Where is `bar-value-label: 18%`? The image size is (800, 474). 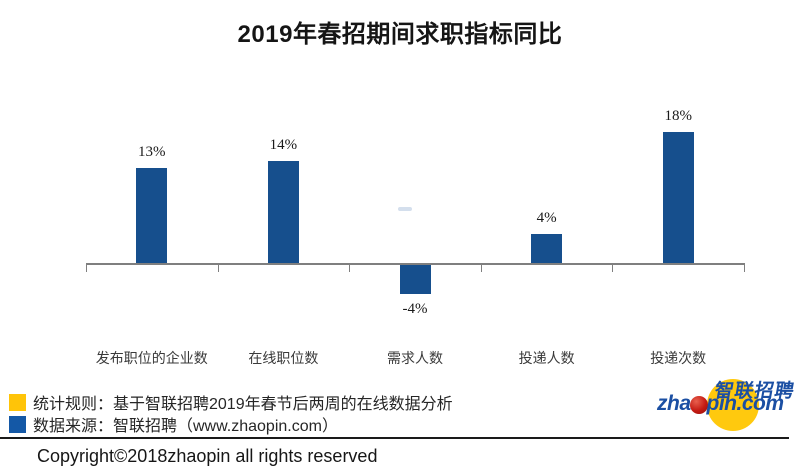
bar-value-label: 18% is located at coordinates (678, 115).